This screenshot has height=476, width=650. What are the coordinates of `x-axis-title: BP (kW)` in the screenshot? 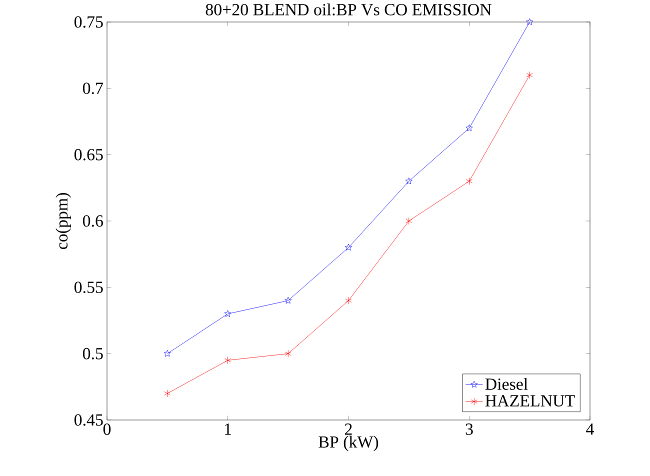 It's located at (348, 444).